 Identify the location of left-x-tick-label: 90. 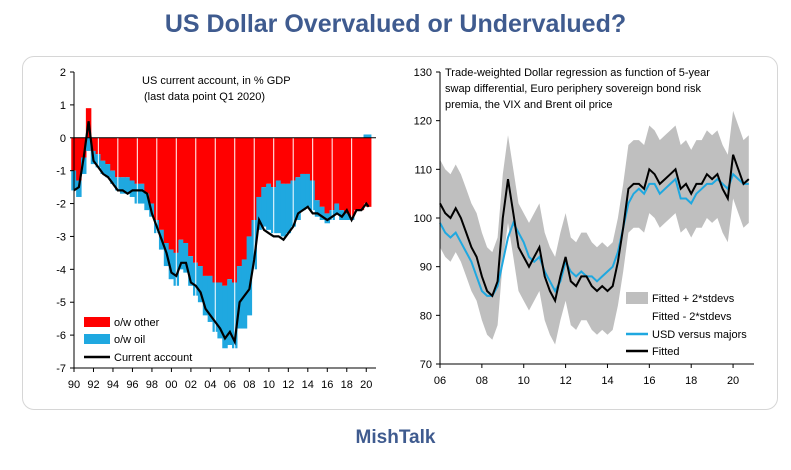
(74, 385).